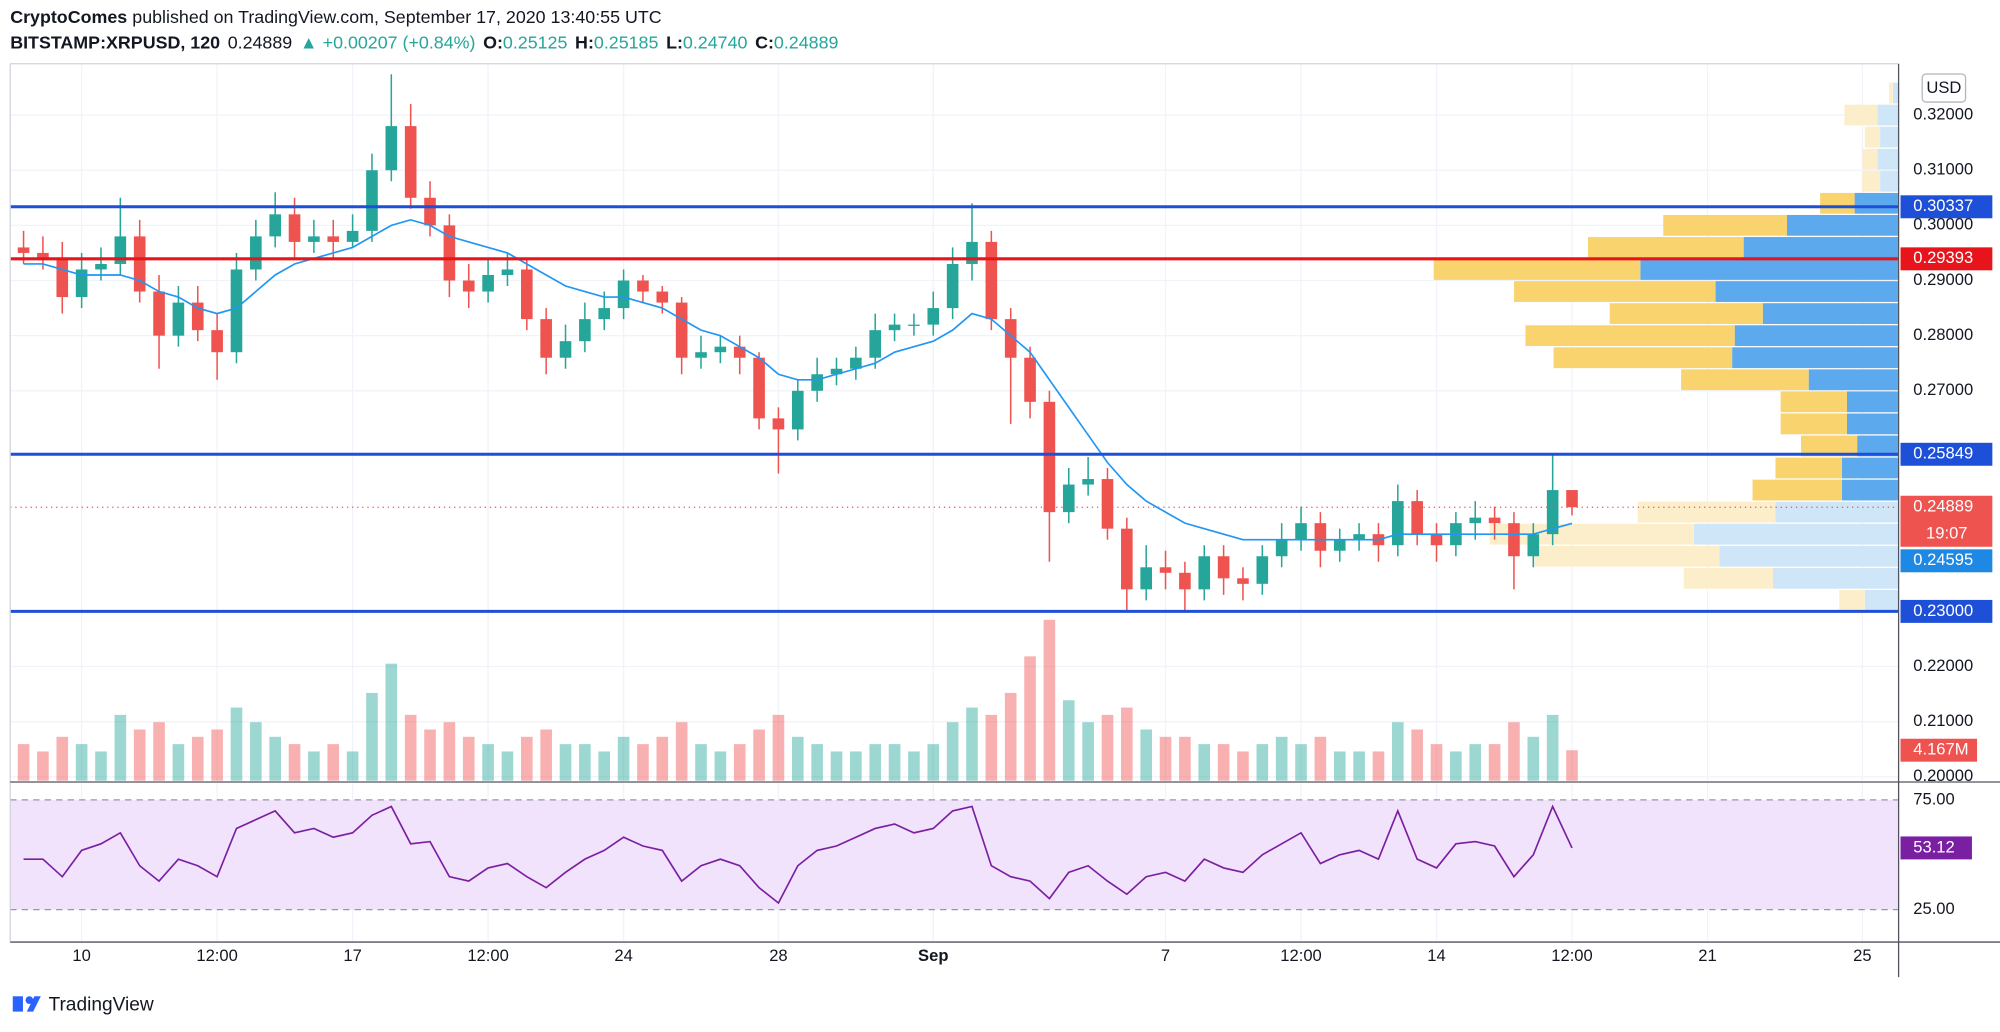 This screenshot has width=2000, height=1032. I want to click on currency: USD, so click(1943, 87).